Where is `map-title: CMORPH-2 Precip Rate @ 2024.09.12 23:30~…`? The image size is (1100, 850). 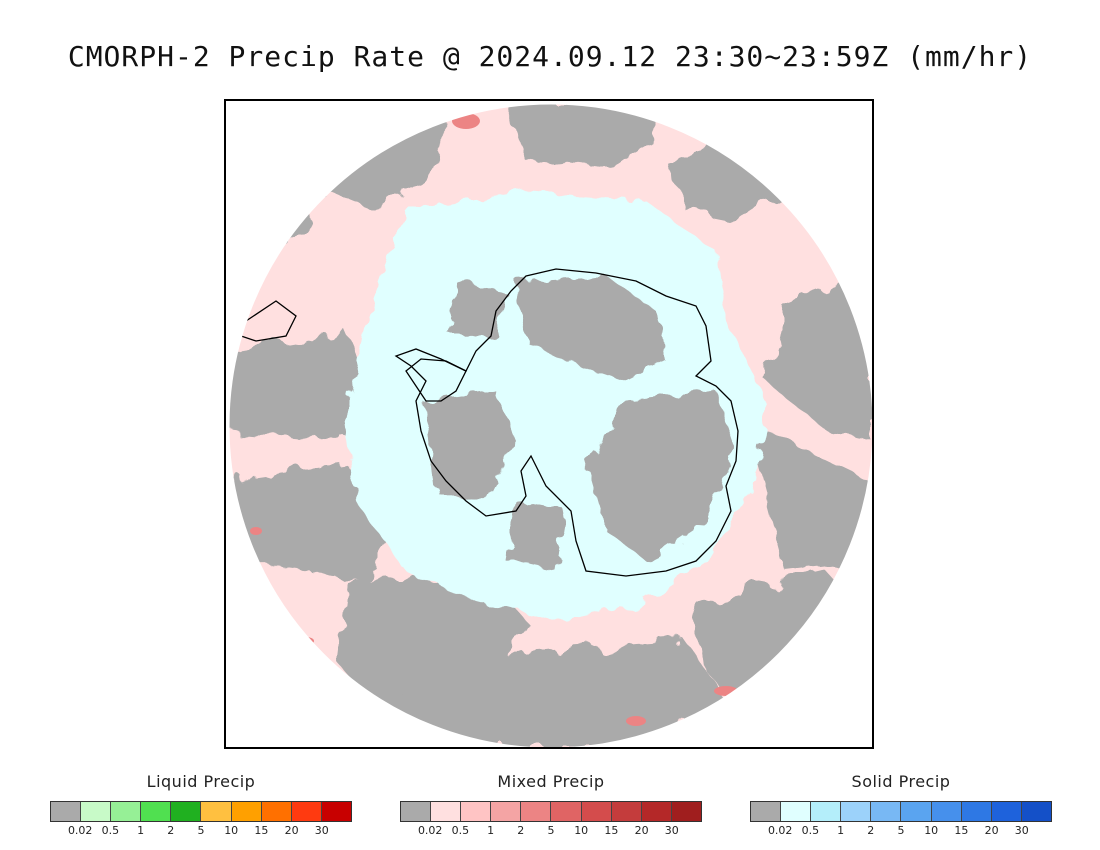
map-title: CMORPH-2 Precip Rate @ 2024.09.12 23:30~… is located at coordinates (550, 56).